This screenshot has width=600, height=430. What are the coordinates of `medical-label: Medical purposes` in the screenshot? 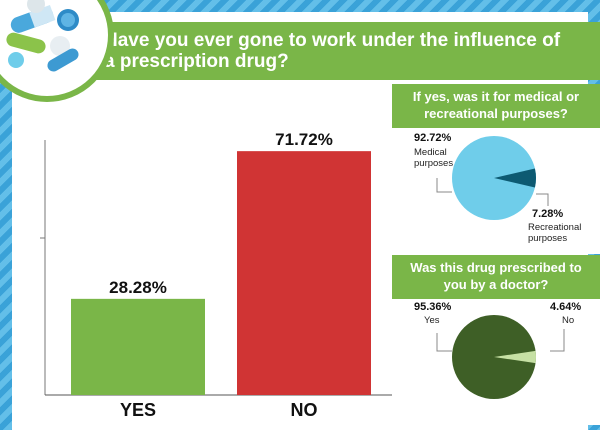 It's located at (434, 158).